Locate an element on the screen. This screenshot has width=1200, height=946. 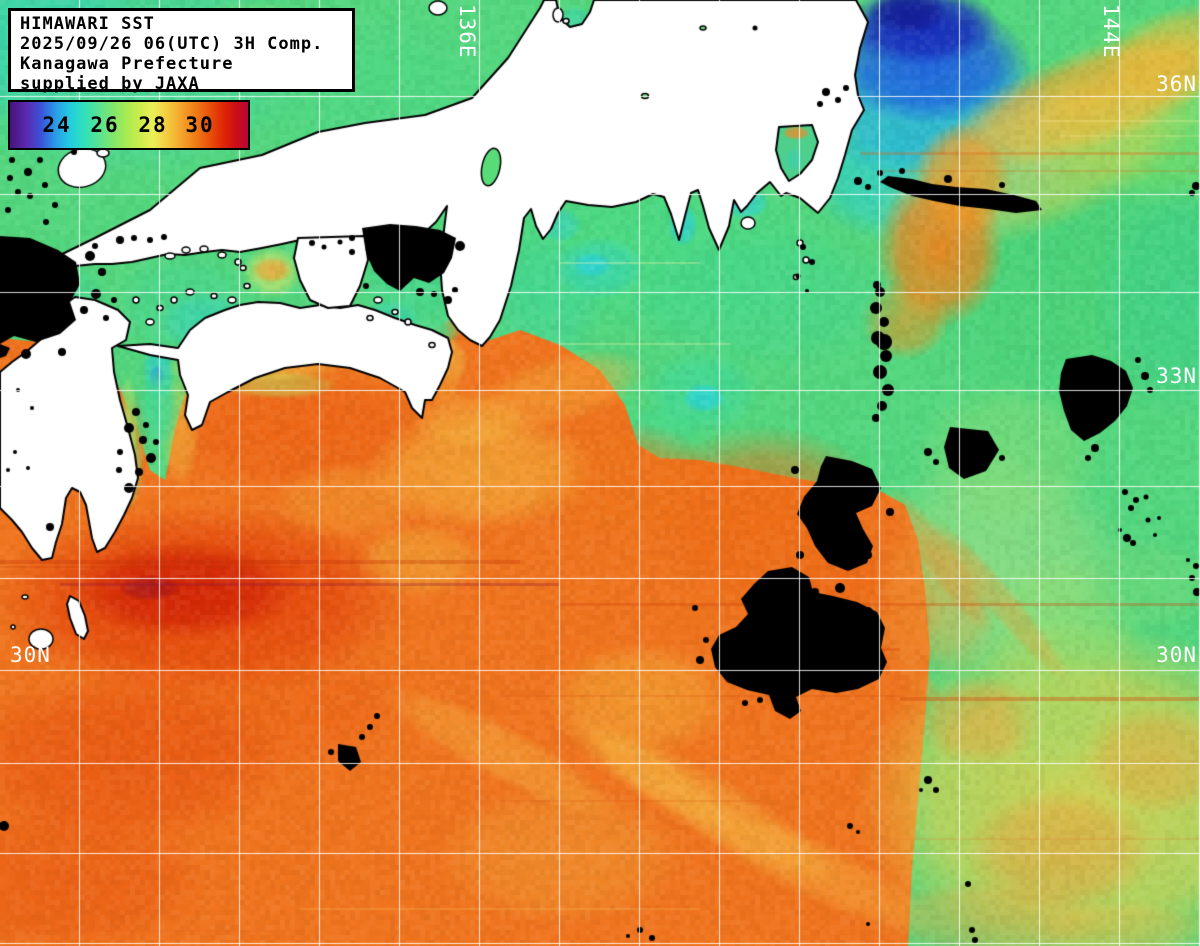
colorbar-tick-26: 26 is located at coordinates (105, 125).